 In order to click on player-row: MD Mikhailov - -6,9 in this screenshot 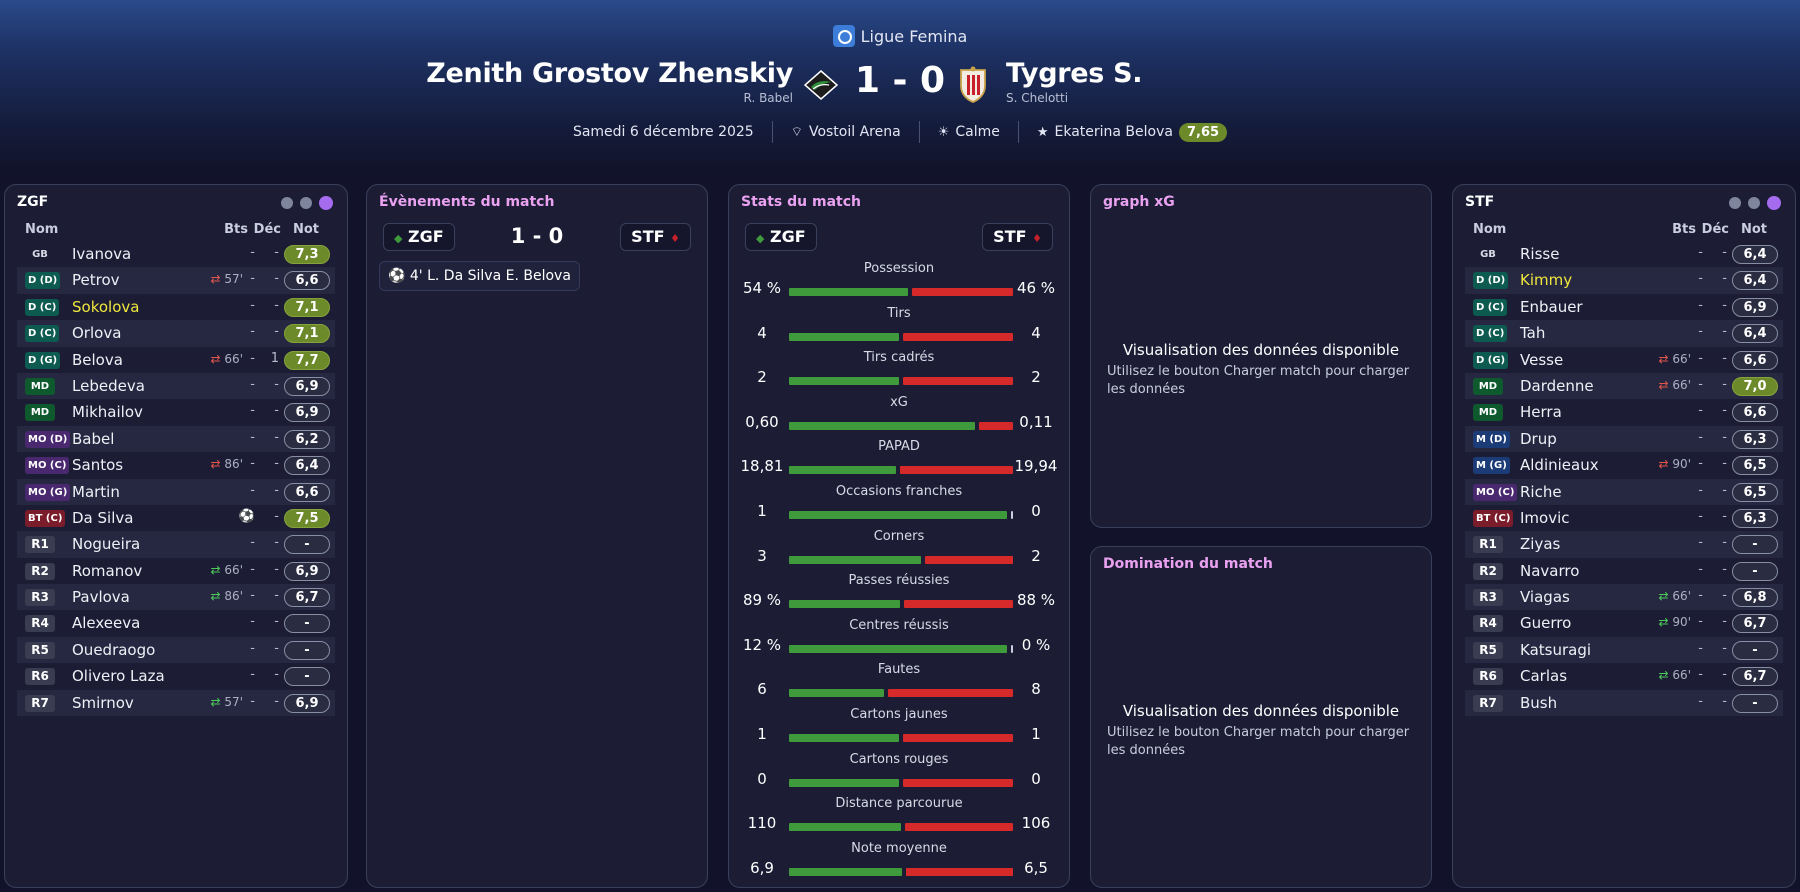, I will do `click(176, 412)`.